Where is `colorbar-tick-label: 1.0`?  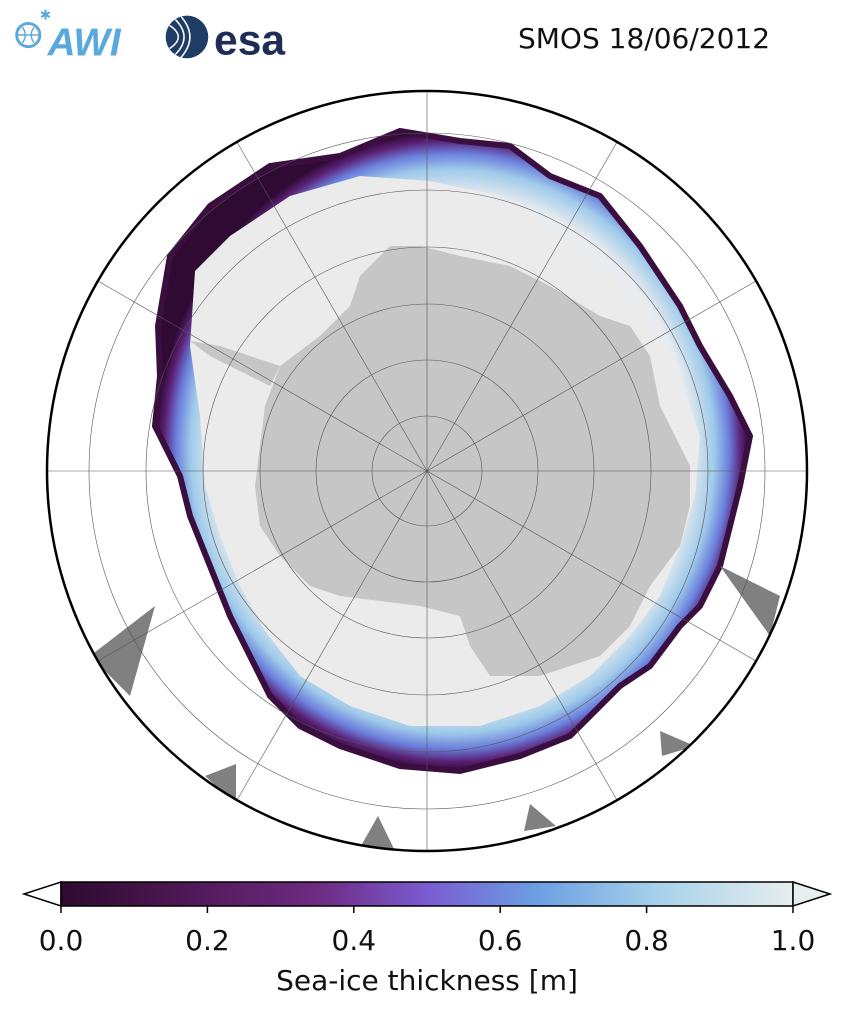 colorbar-tick-label: 1.0 is located at coordinates (793, 940).